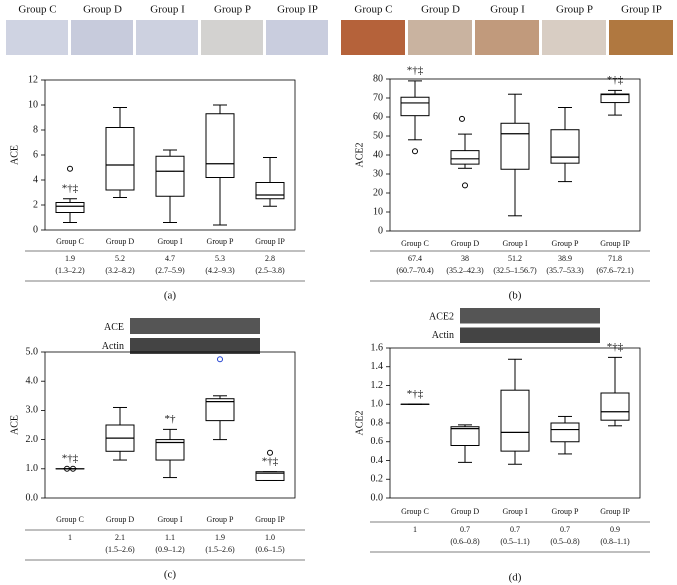 Image resolution: width=677 pixels, height=585 pixels. Describe the element at coordinates (515, 258) in the screenshot. I see `stat-text: 51.2` at that location.